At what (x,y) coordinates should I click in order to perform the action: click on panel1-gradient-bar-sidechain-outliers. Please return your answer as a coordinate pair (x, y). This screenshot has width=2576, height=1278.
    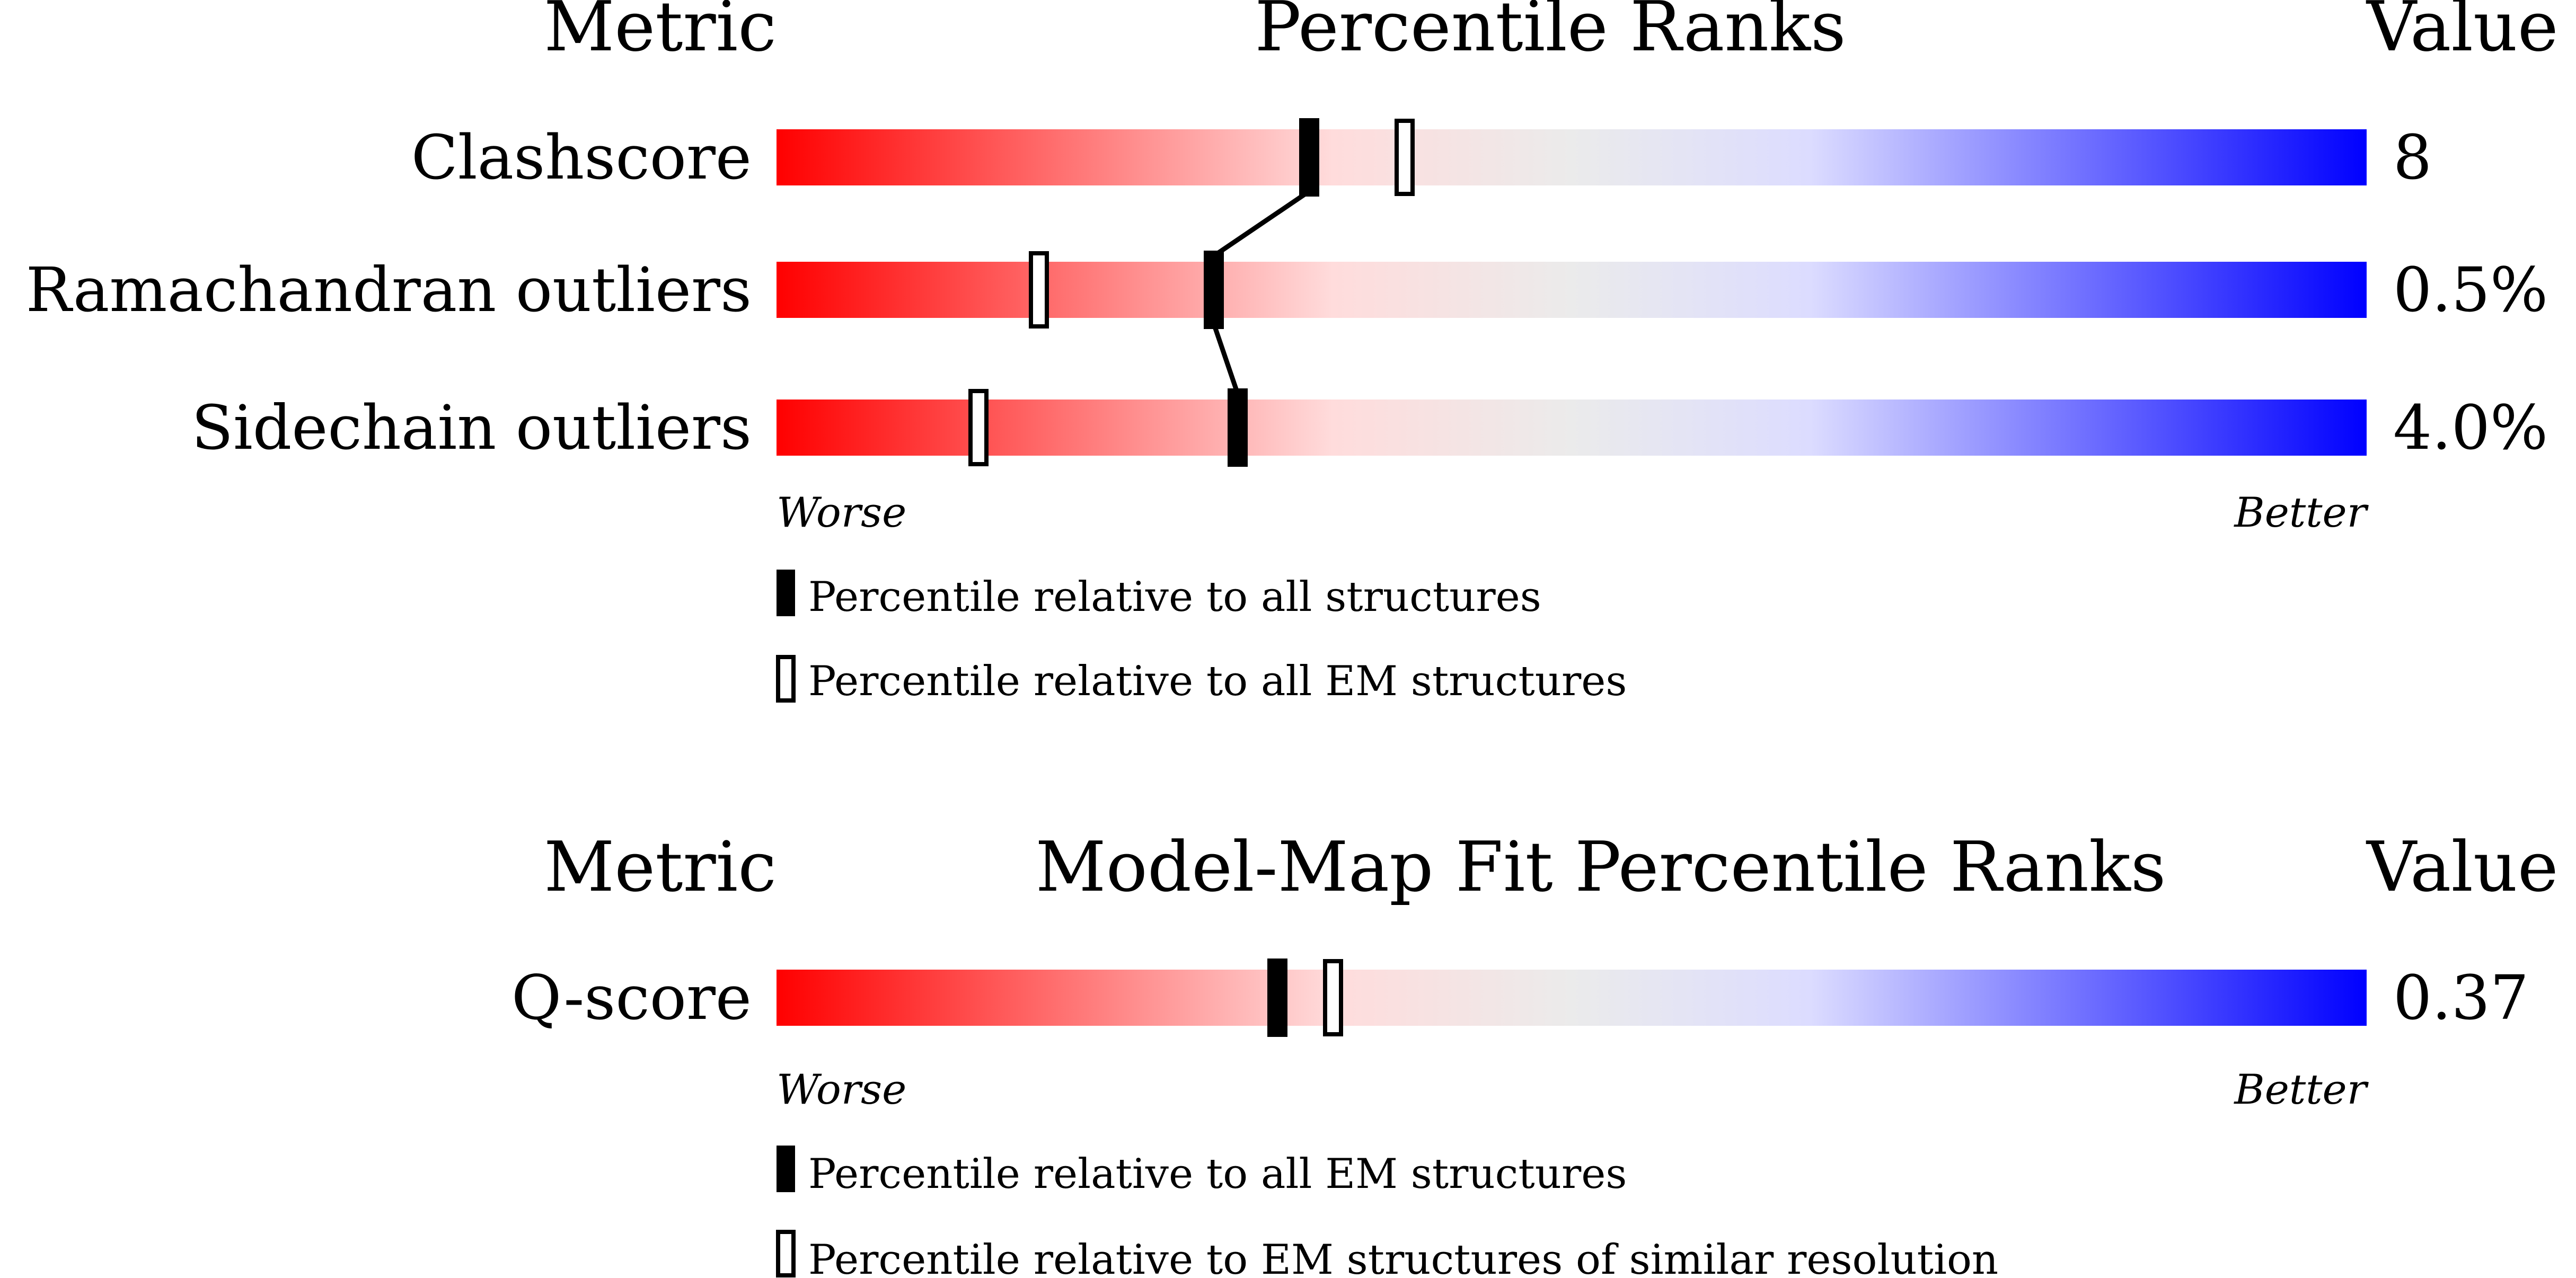
    Looking at the image, I should click on (1572, 428).